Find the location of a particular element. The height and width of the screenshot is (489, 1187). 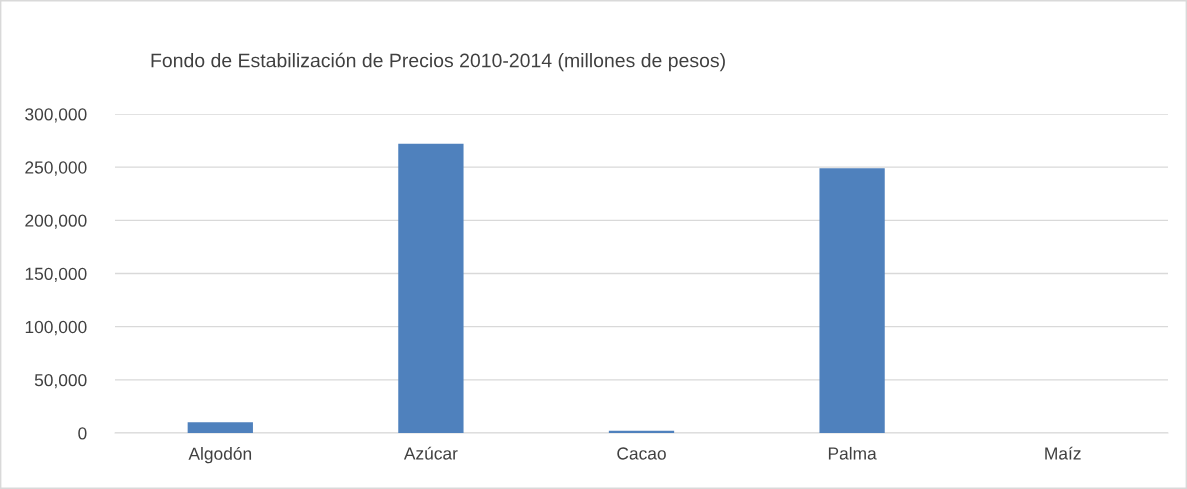

x-tick-label: Maíz is located at coordinates (1063, 453).